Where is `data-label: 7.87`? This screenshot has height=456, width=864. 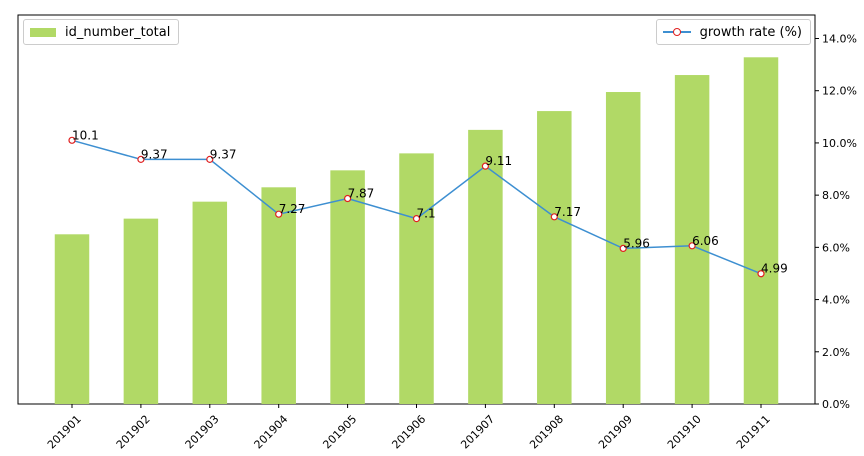
data-label: 7.87 is located at coordinates (361, 194).